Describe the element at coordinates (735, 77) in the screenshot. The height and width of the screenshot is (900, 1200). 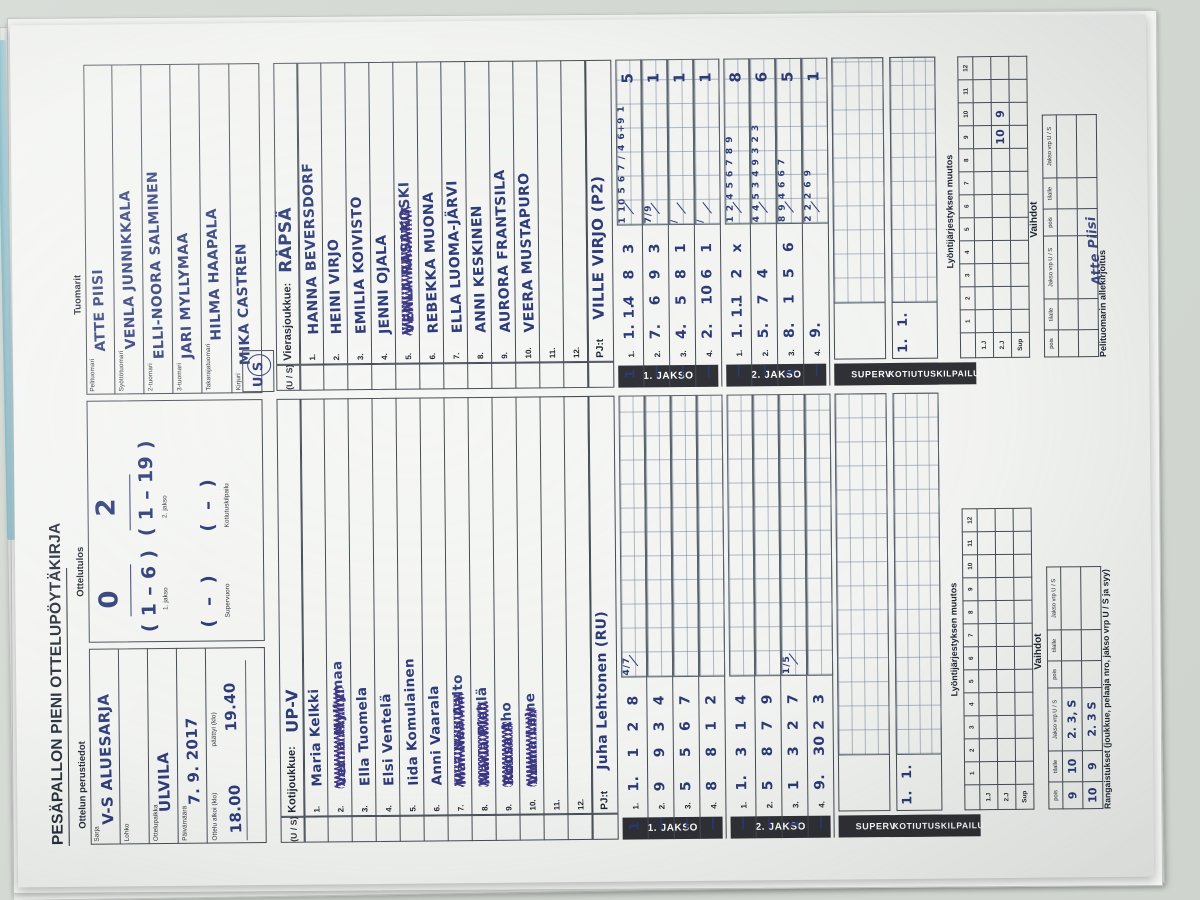
I see `period-total: 8` at that location.